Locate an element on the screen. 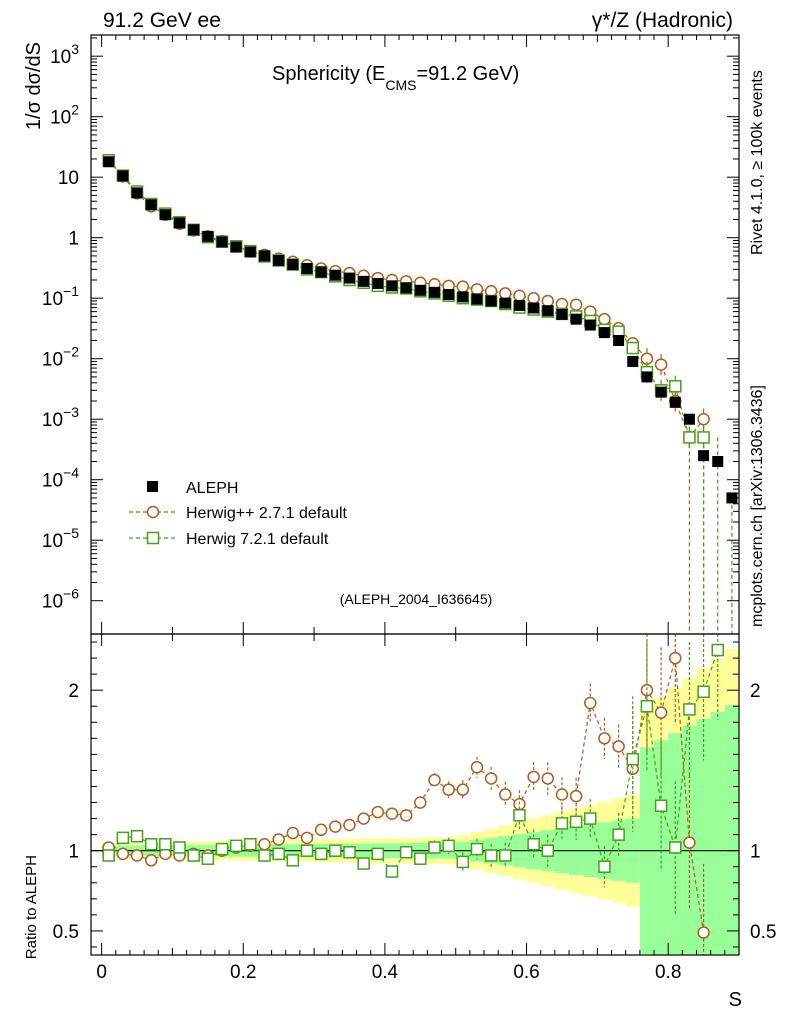  y-tick-label: 10⁻⁴ is located at coordinates (60, 478).